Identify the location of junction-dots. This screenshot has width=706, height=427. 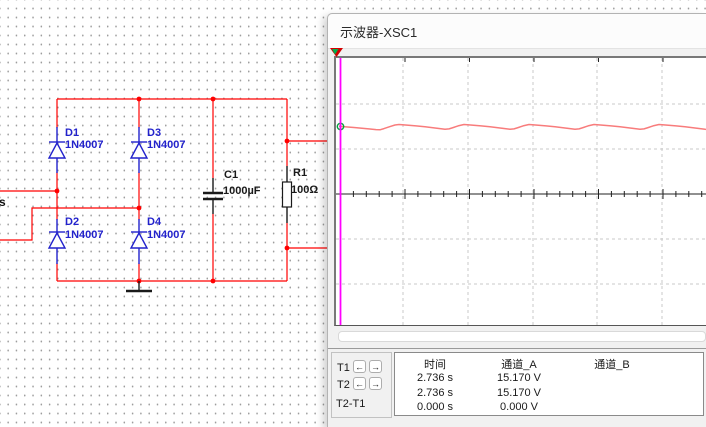
(172, 190).